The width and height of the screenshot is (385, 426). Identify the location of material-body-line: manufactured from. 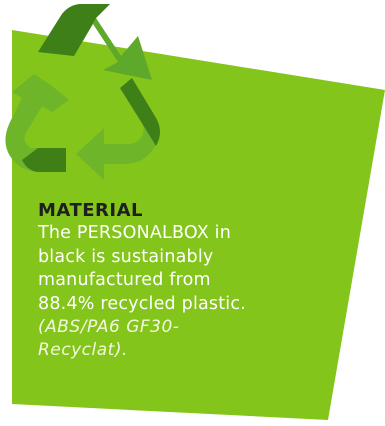
(124, 280).